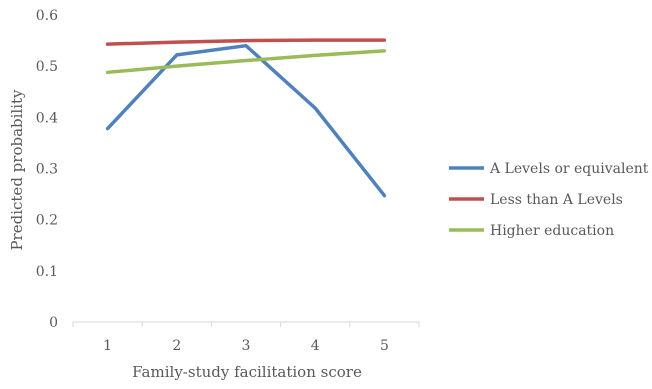 The image size is (652, 389). I want to click on x-axis-ticks: 1 2 3 4 5, so click(246, 338).